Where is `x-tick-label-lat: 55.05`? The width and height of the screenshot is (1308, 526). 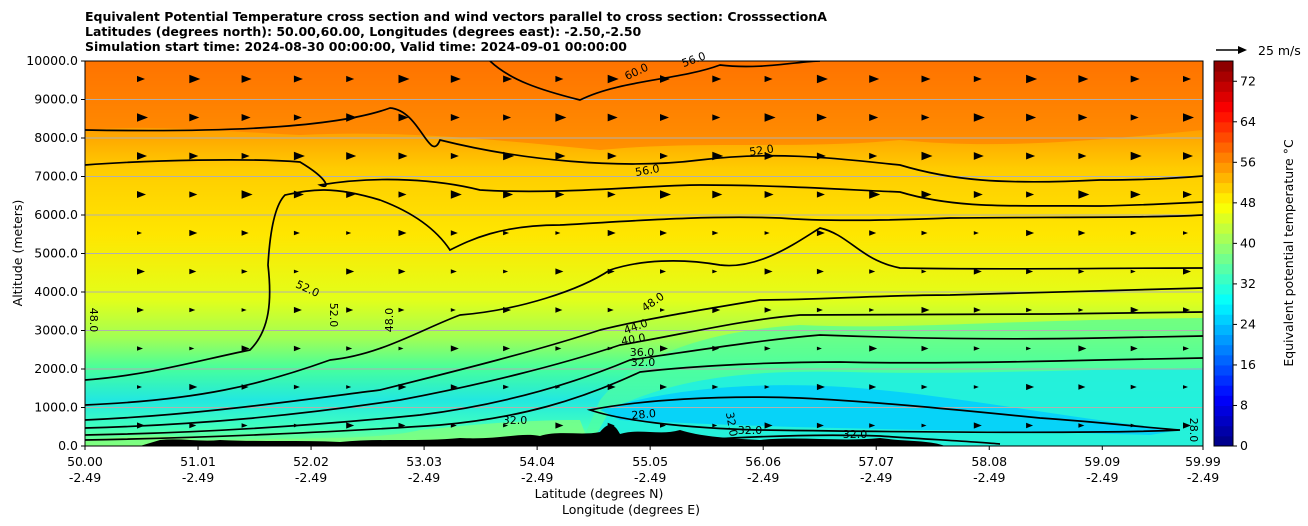
x-tick-label-lat: 55.05 is located at coordinates (650, 461).